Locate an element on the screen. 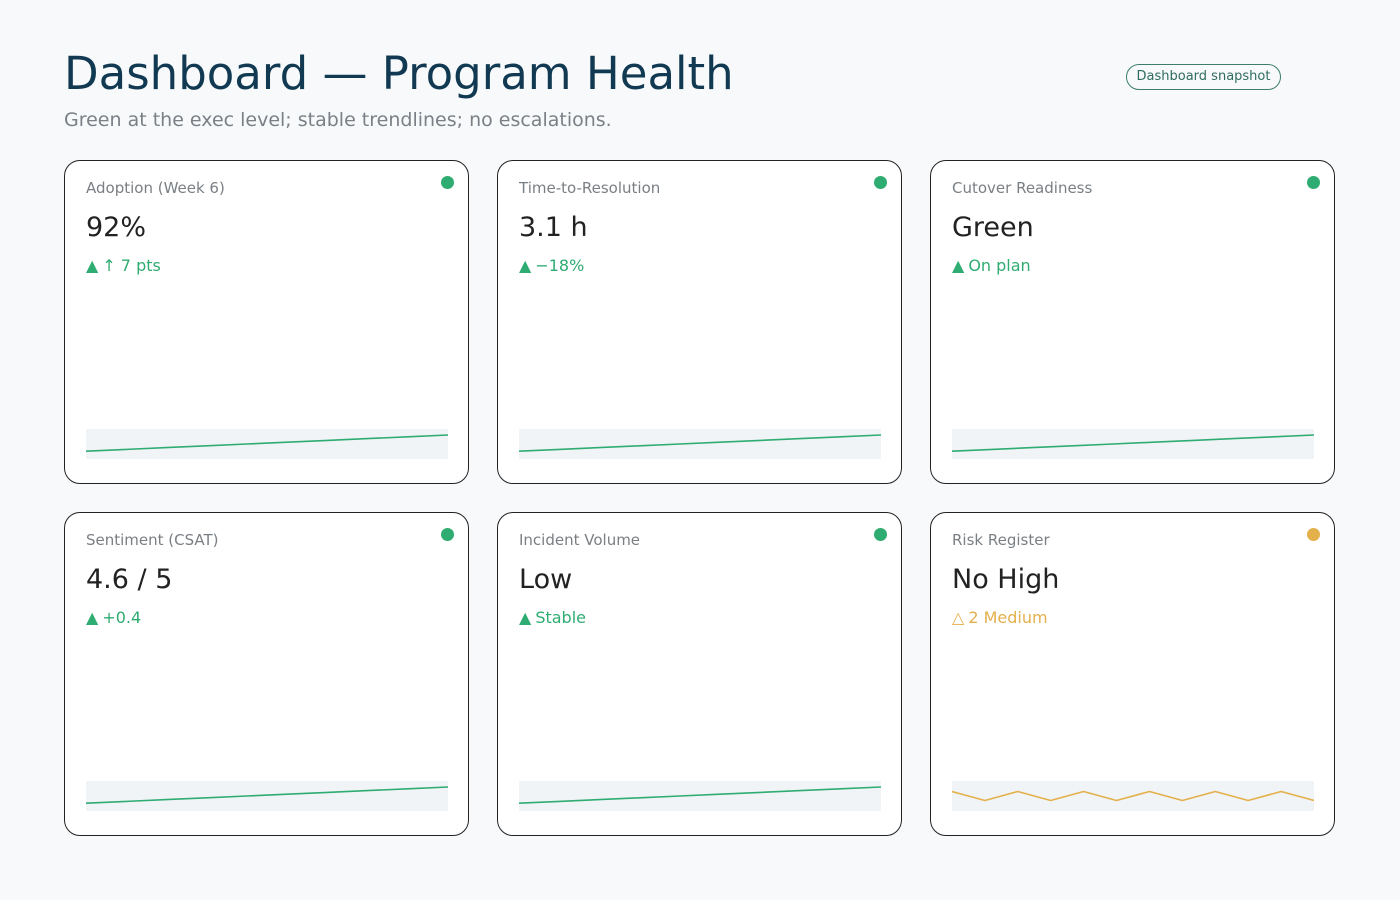 This screenshot has height=900, width=1400. card-label: Risk Register is located at coordinates (1001, 540).